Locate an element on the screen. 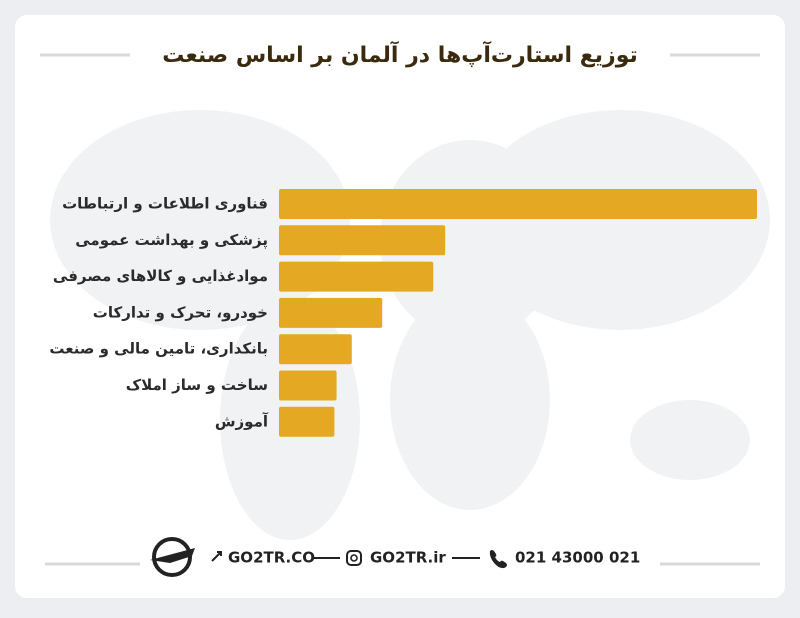 The width and height of the screenshot is (800, 618). instagram-icon-lens is located at coordinates (354, 558).